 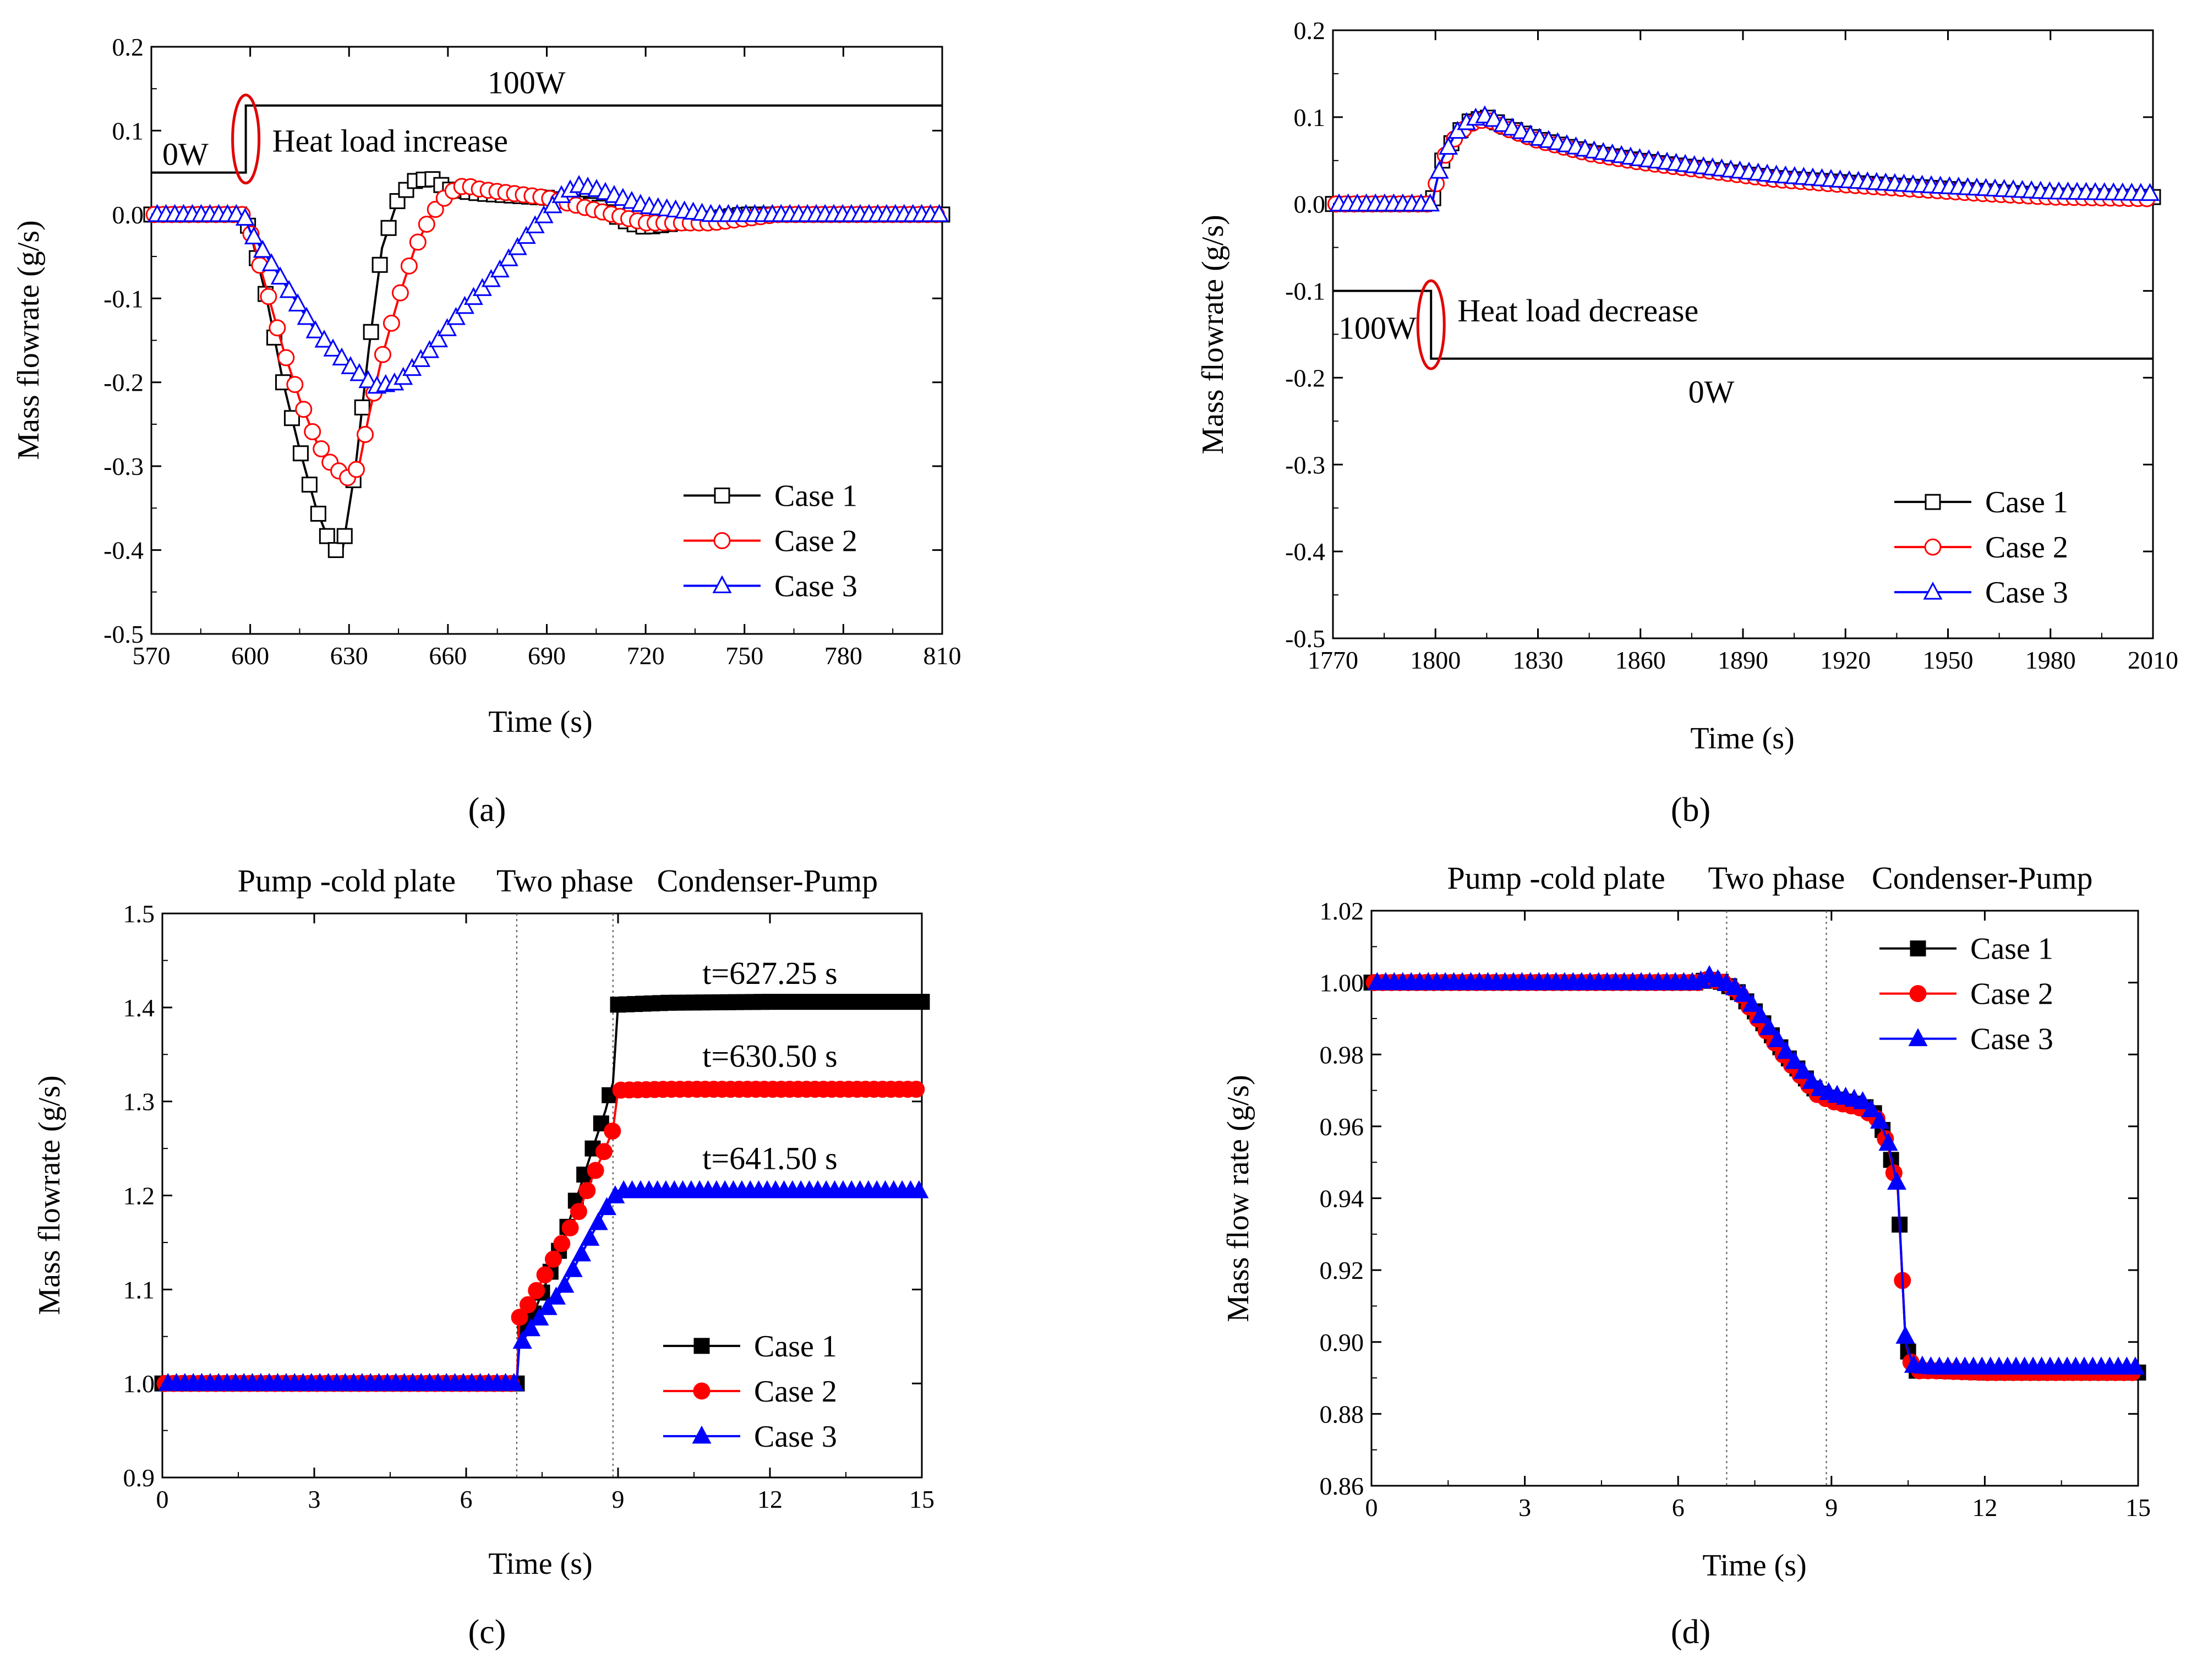 What do you see at coordinates (123, 634) in the screenshot?
I see `y-tick-label: -0.5` at bounding box center [123, 634].